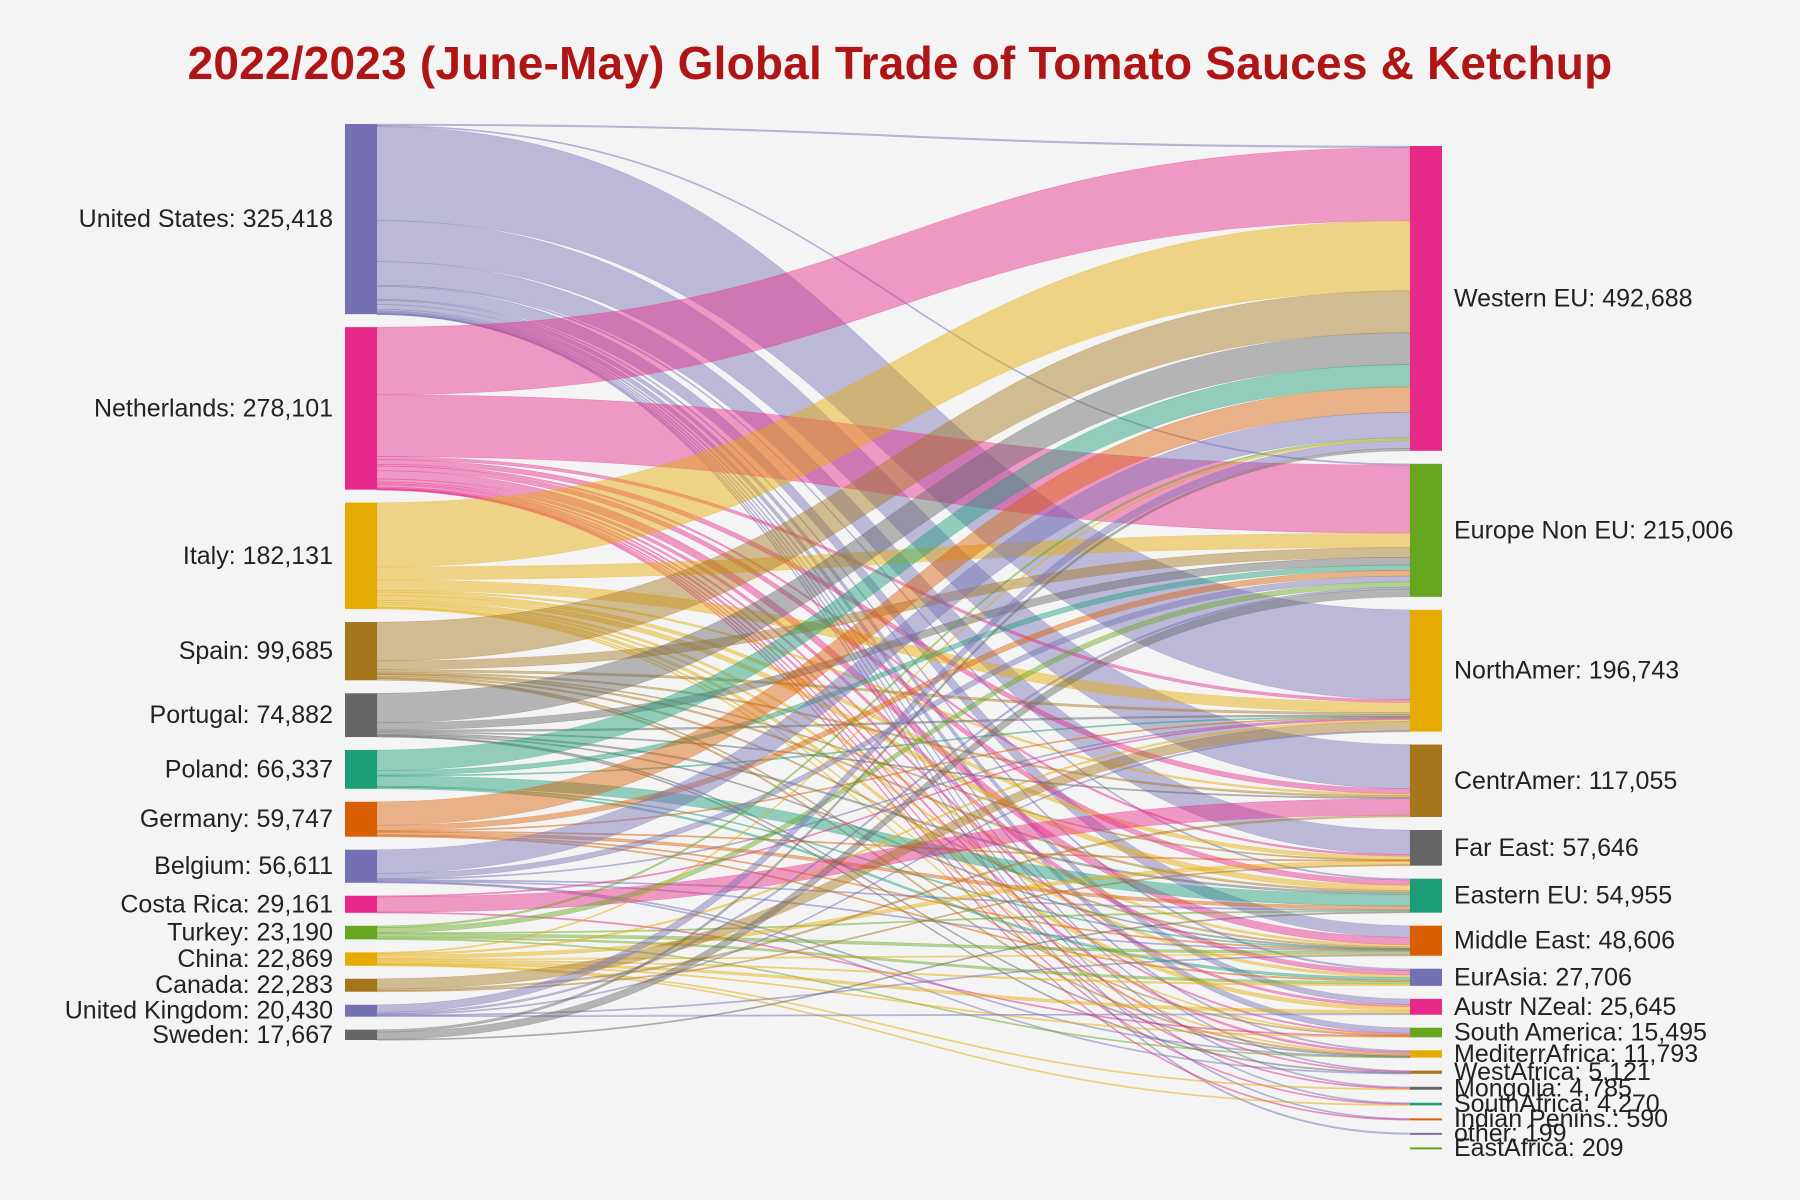  I want to click on target-node-eastern-eu, so click(1426, 895).